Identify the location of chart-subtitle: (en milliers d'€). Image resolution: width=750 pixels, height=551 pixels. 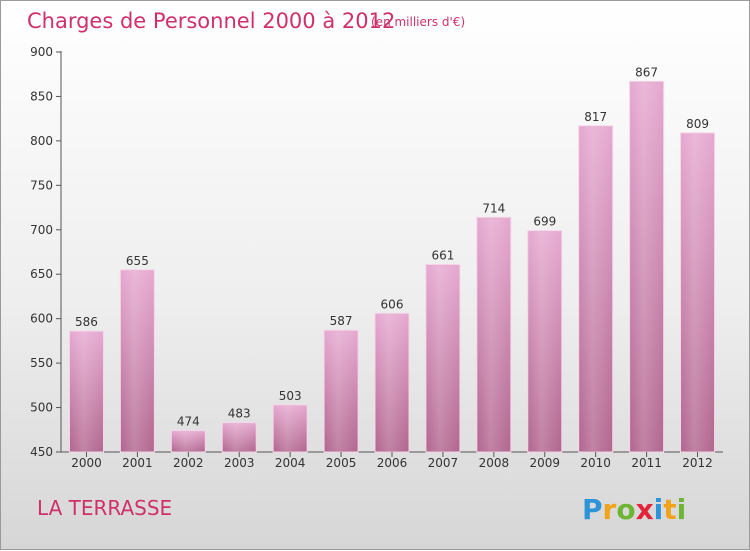
(418, 22).